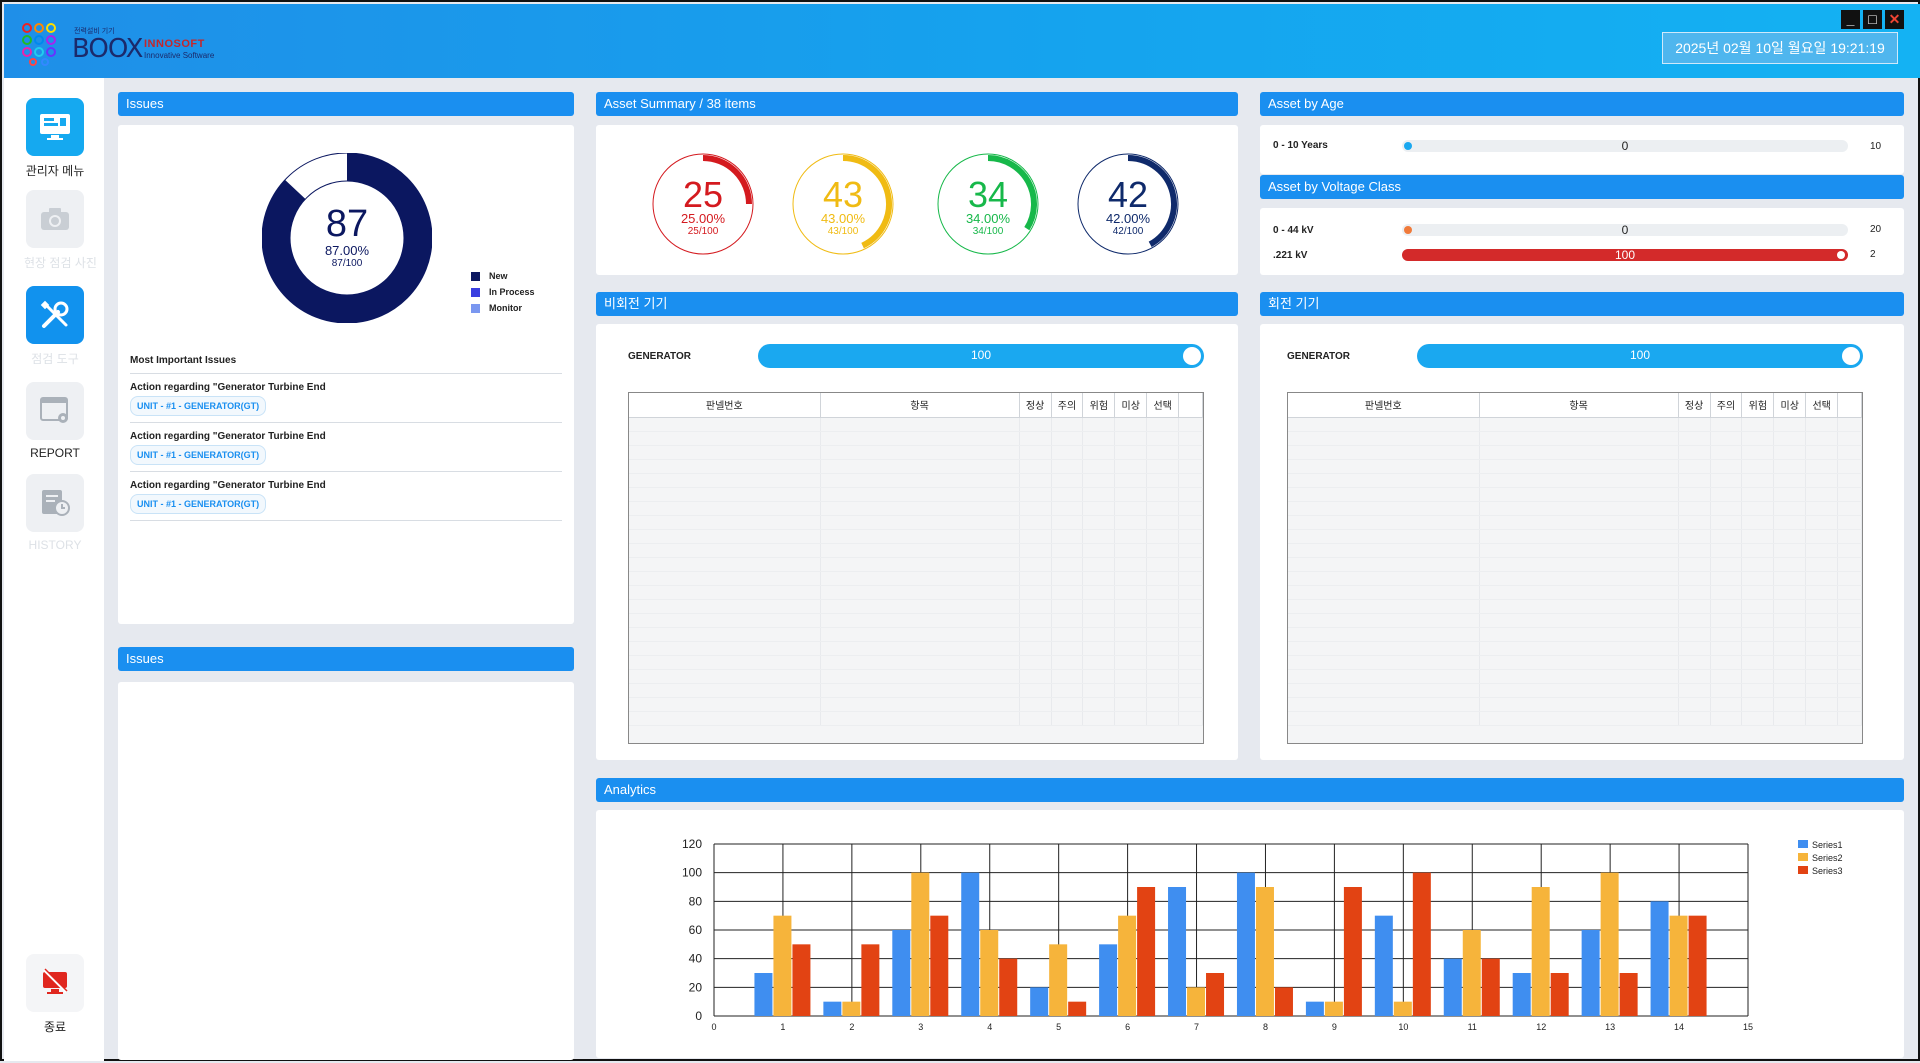  Describe the element at coordinates (917, 104) in the screenshot. I see `asset-summary-header: Asset Summary / 38 items` at that location.